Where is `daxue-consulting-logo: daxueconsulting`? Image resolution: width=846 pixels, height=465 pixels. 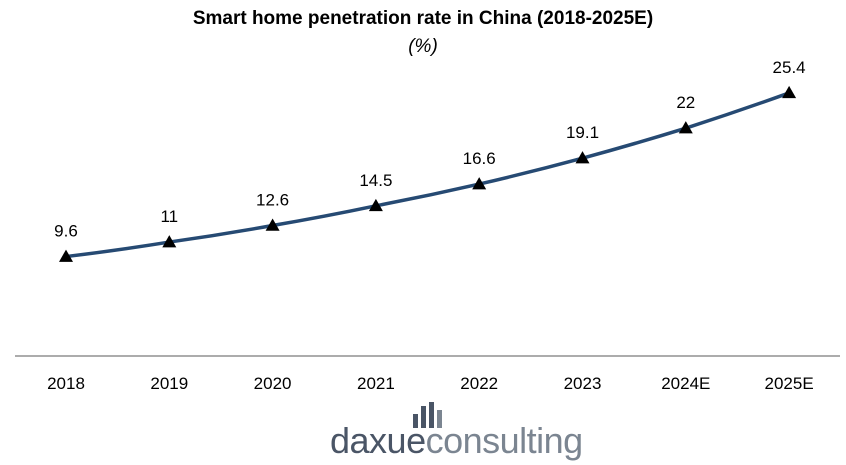
daxue-consulting-logo: daxueconsulting is located at coordinates (470, 432).